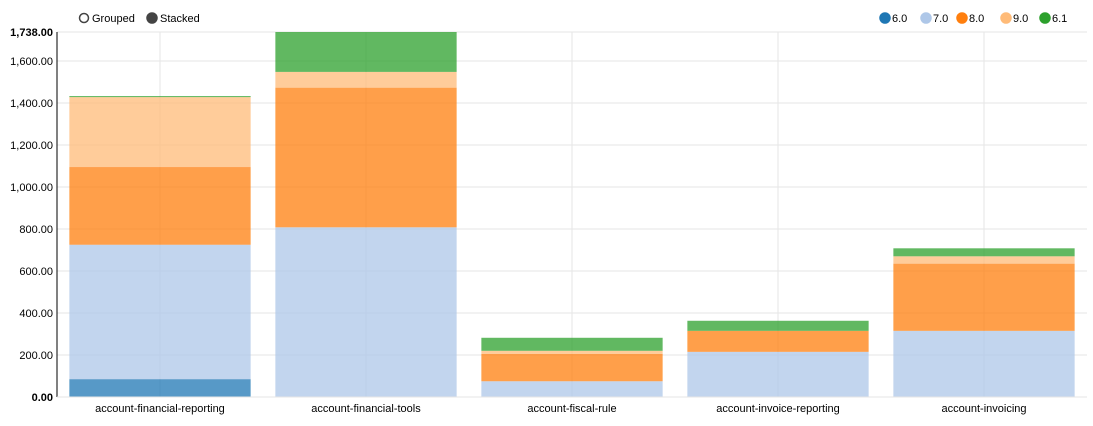 The width and height of the screenshot is (1093, 426). I want to click on legend-item: 6.1, so click(1053, 18).